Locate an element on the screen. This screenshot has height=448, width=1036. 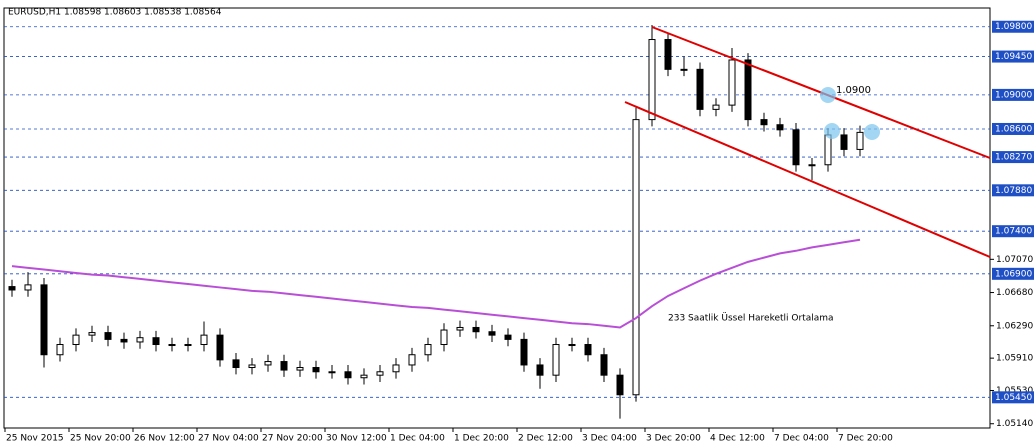
x-tick-label: 25 Nov 2015 is located at coordinates (35, 439).